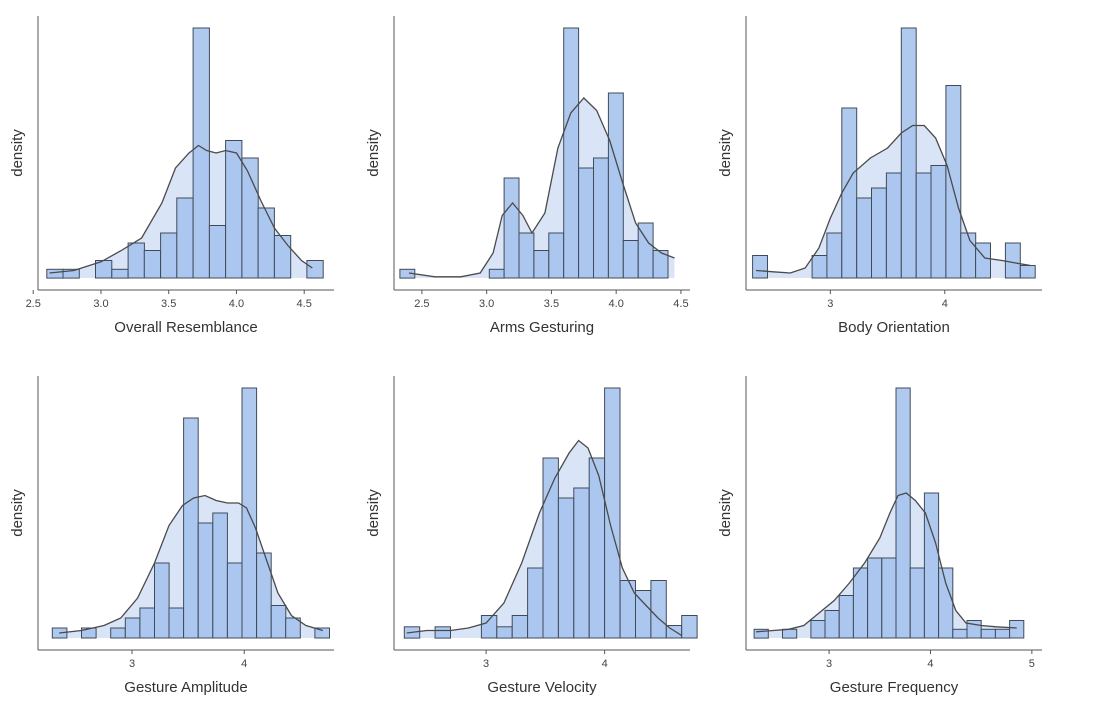 The image size is (1099, 711). Describe the element at coordinates (486, 304) in the screenshot. I see `x-tick-label: 3.0` at that location.